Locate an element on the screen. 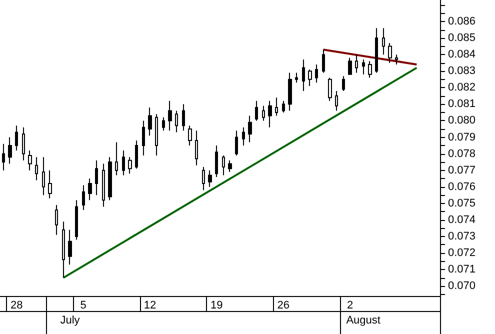  y-tick-label: 0.079 is located at coordinates (462, 137).